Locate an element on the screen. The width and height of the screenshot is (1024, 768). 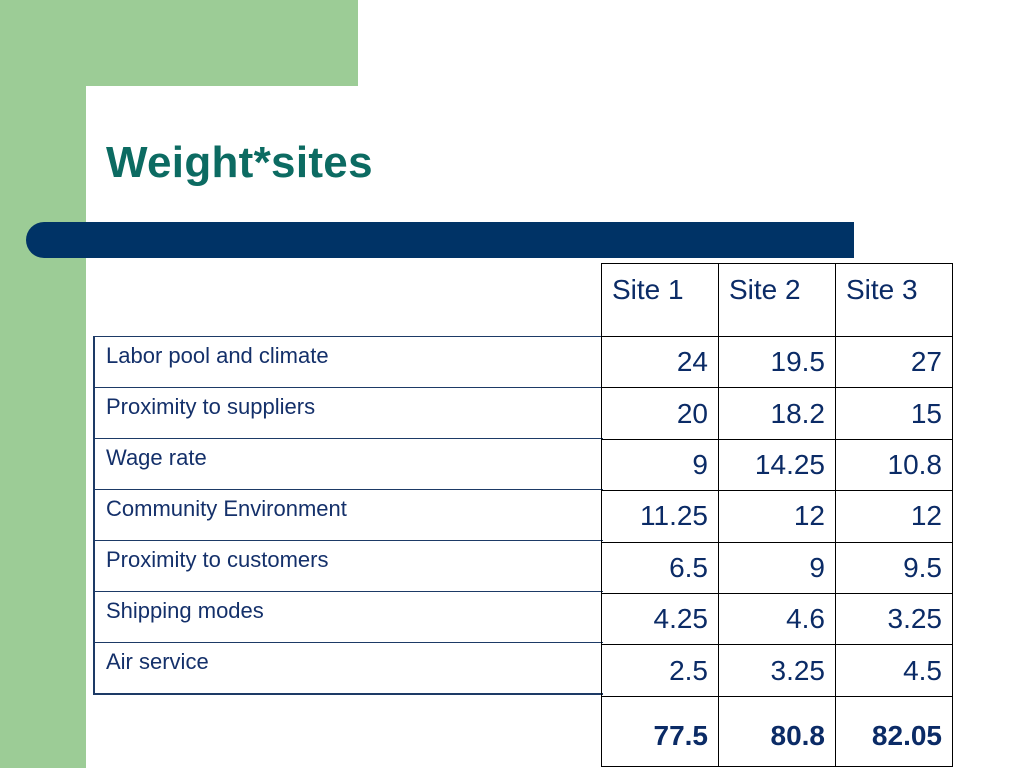
table-row: 20 18.2 15 is located at coordinates (777, 413).